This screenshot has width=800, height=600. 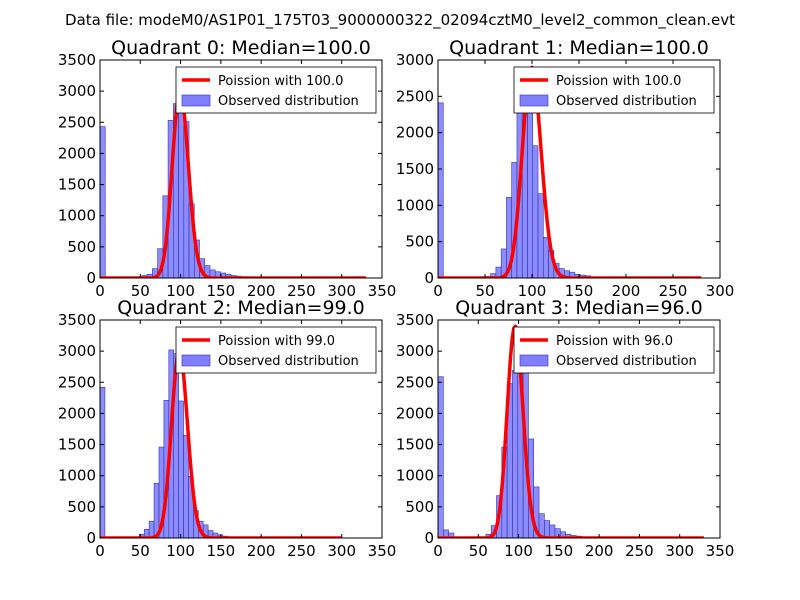 I want to click on legend: Poission with 96.0 Observed distribution, so click(x=614, y=350).